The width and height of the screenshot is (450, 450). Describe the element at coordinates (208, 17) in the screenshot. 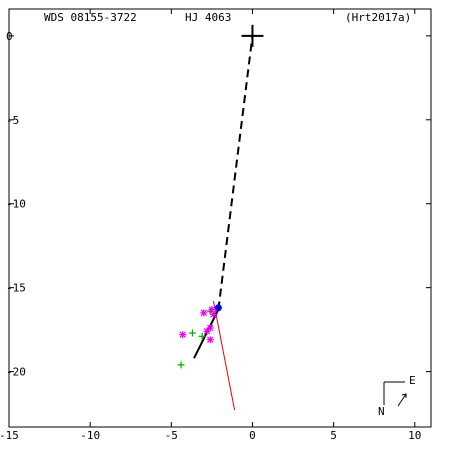

I see `star-name-label: HJ 4063` at that location.